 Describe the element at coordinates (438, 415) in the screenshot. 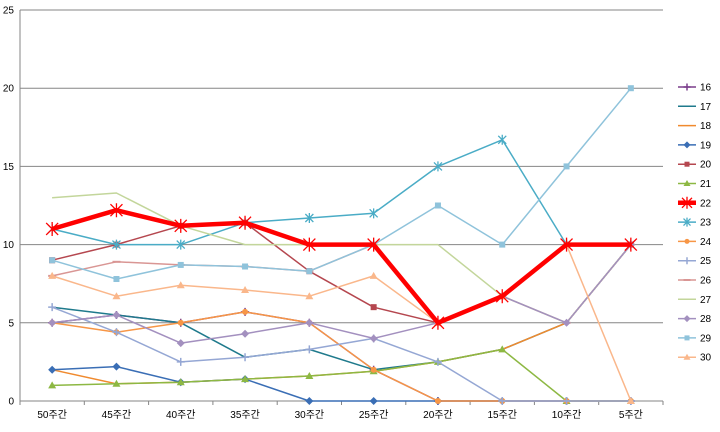

I see `x-tick-label: 20주간` at that location.